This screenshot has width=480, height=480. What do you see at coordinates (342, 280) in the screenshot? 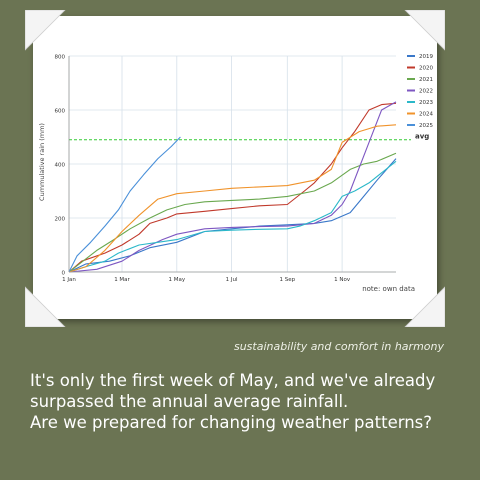
I see `x-tick-label: 1 Nov` at bounding box center [342, 280].